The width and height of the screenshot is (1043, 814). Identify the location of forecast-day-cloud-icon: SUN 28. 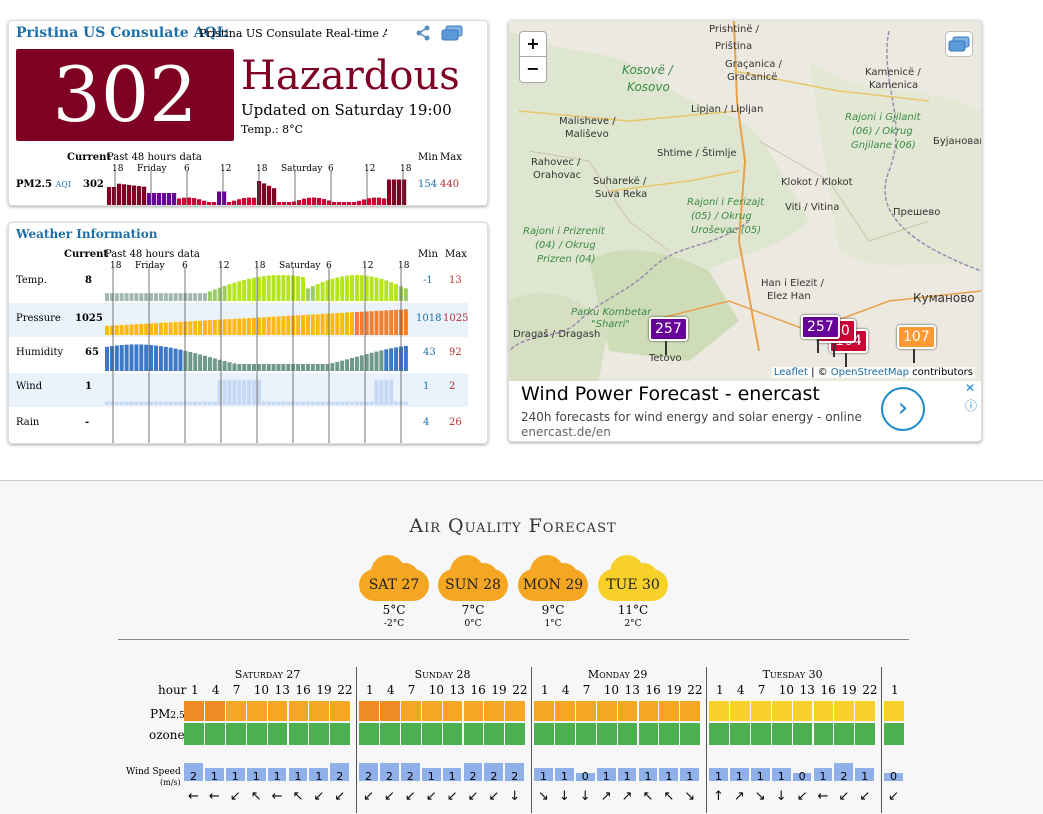
(473, 577).